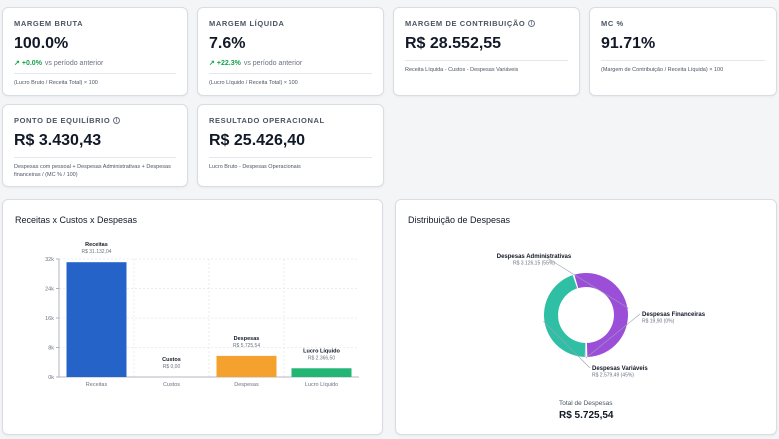  I want to click on kpi-title-text: PONTO DE EQUILÍBRIO, so click(62, 120).